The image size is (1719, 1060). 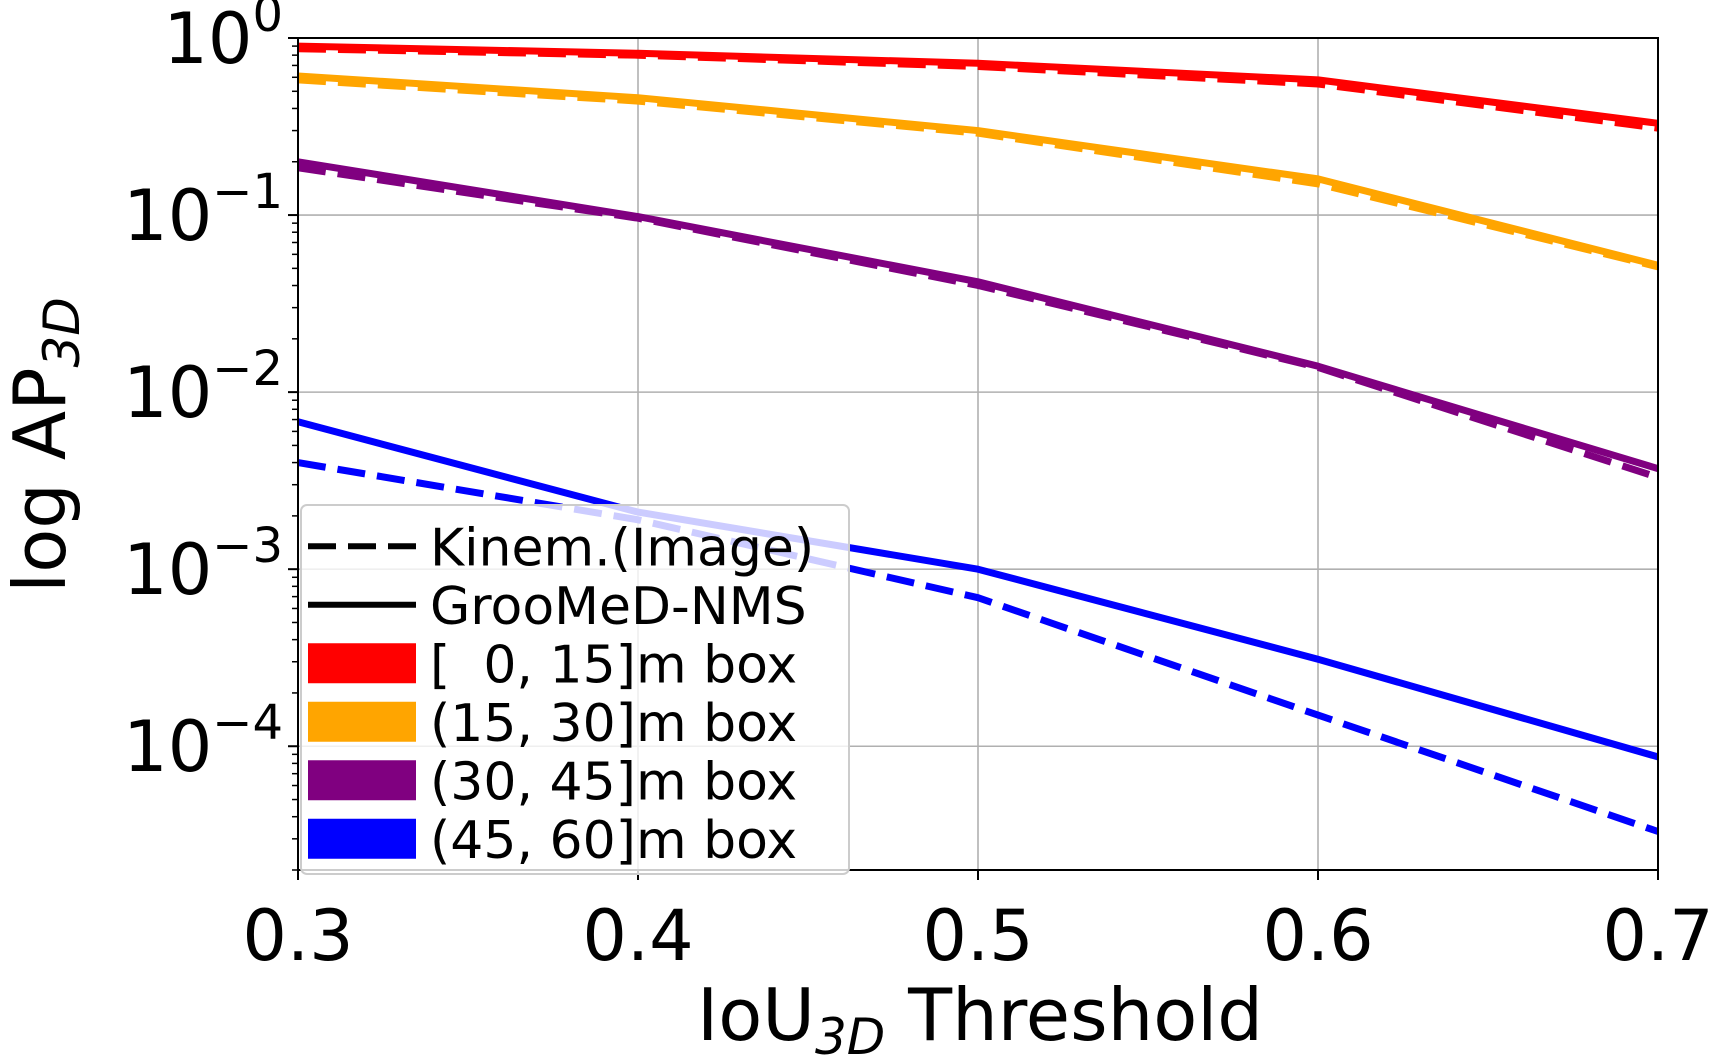 I want to click on legend-label: (15, 30]m box, so click(x=613, y=724).